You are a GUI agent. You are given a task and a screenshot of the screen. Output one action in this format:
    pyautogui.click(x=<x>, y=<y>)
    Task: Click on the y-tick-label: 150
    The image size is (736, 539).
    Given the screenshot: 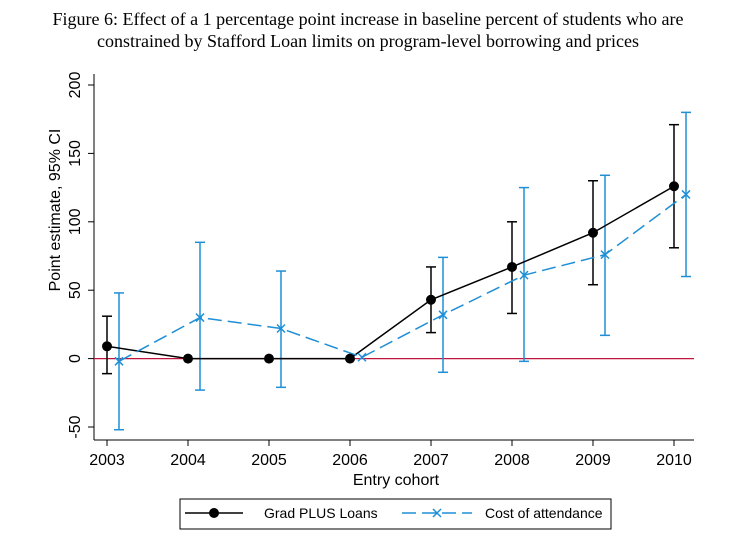 What is the action you would take?
    pyautogui.click(x=75, y=153)
    